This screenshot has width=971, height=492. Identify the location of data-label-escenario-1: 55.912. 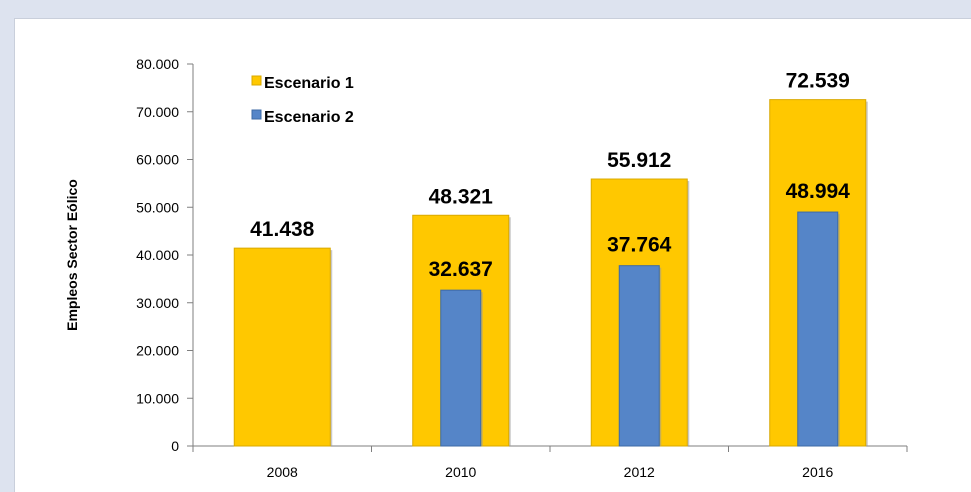
(639, 160).